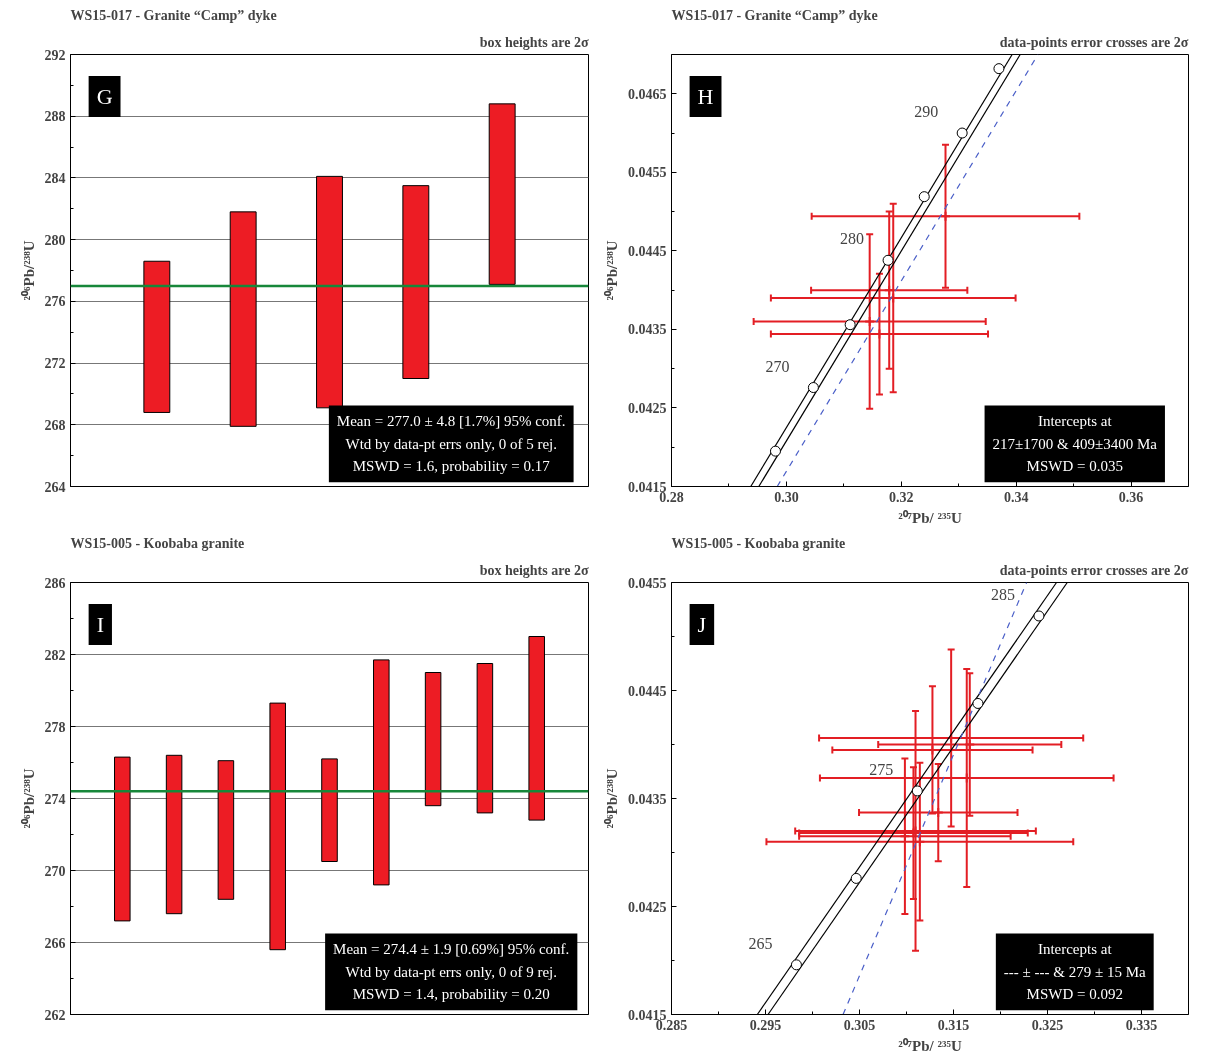 The image size is (1216, 1064). I want to click on y-tick-label: 280, so click(55, 240).